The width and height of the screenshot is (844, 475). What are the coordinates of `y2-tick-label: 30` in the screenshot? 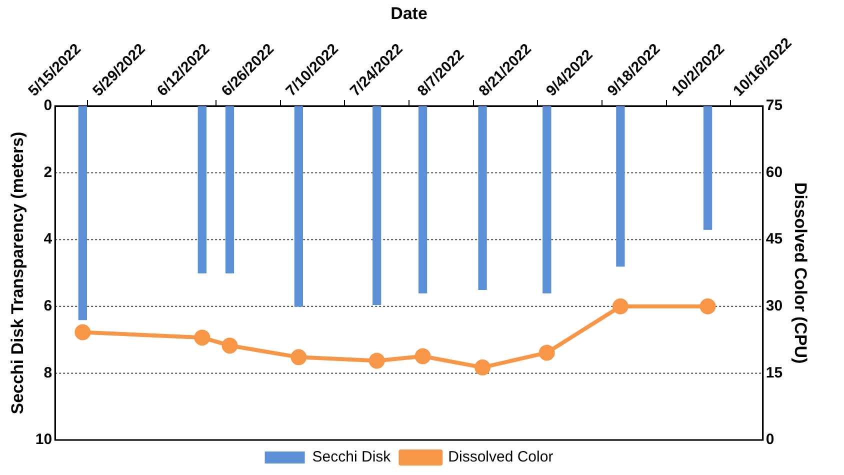 It's located at (774, 306).